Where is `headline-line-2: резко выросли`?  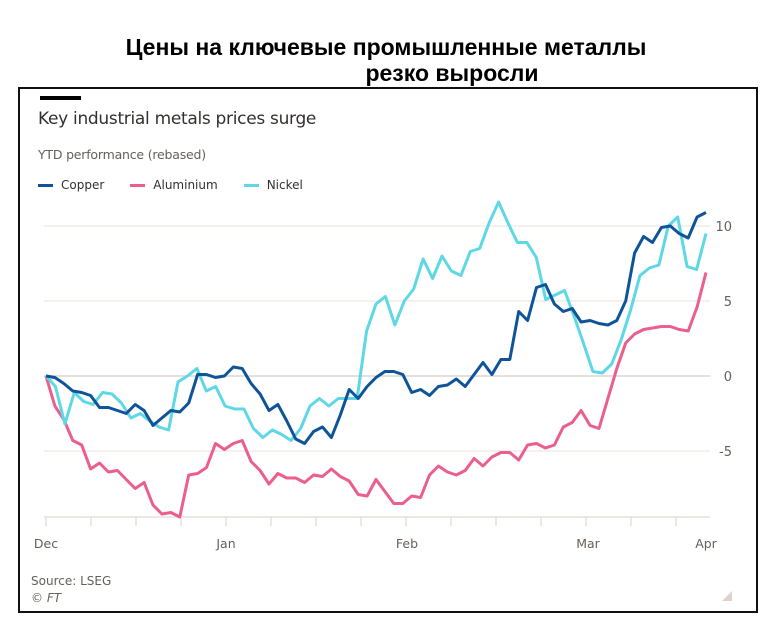
headline-line-2: резко выросли is located at coordinates (452, 73).